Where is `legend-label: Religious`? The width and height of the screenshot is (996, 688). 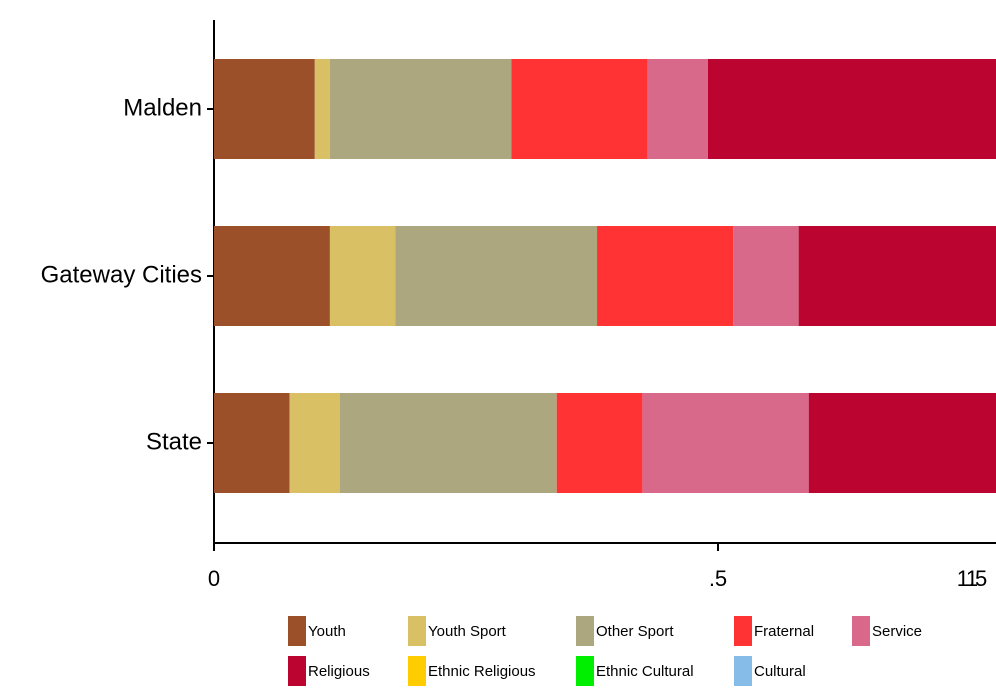 legend-label: Religious is located at coordinates (339, 671).